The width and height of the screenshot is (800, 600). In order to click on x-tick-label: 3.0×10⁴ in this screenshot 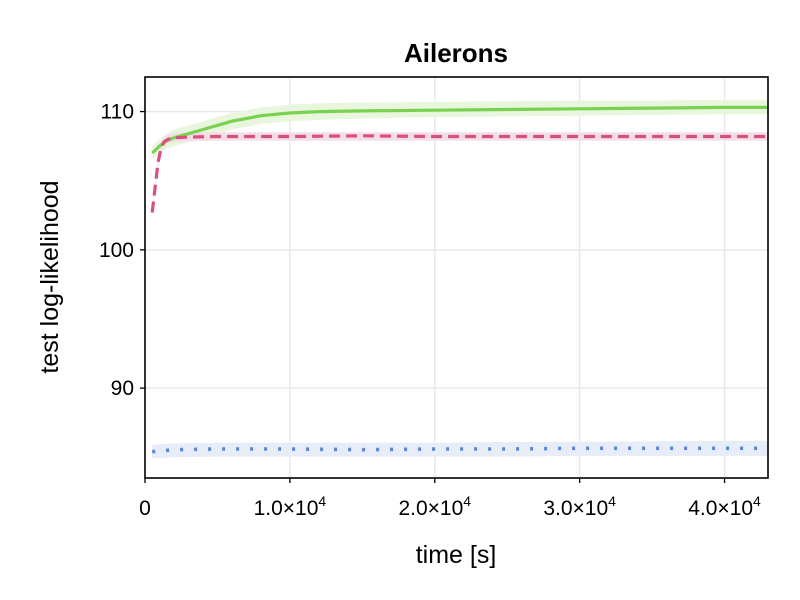, I will do `click(579, 506)`.